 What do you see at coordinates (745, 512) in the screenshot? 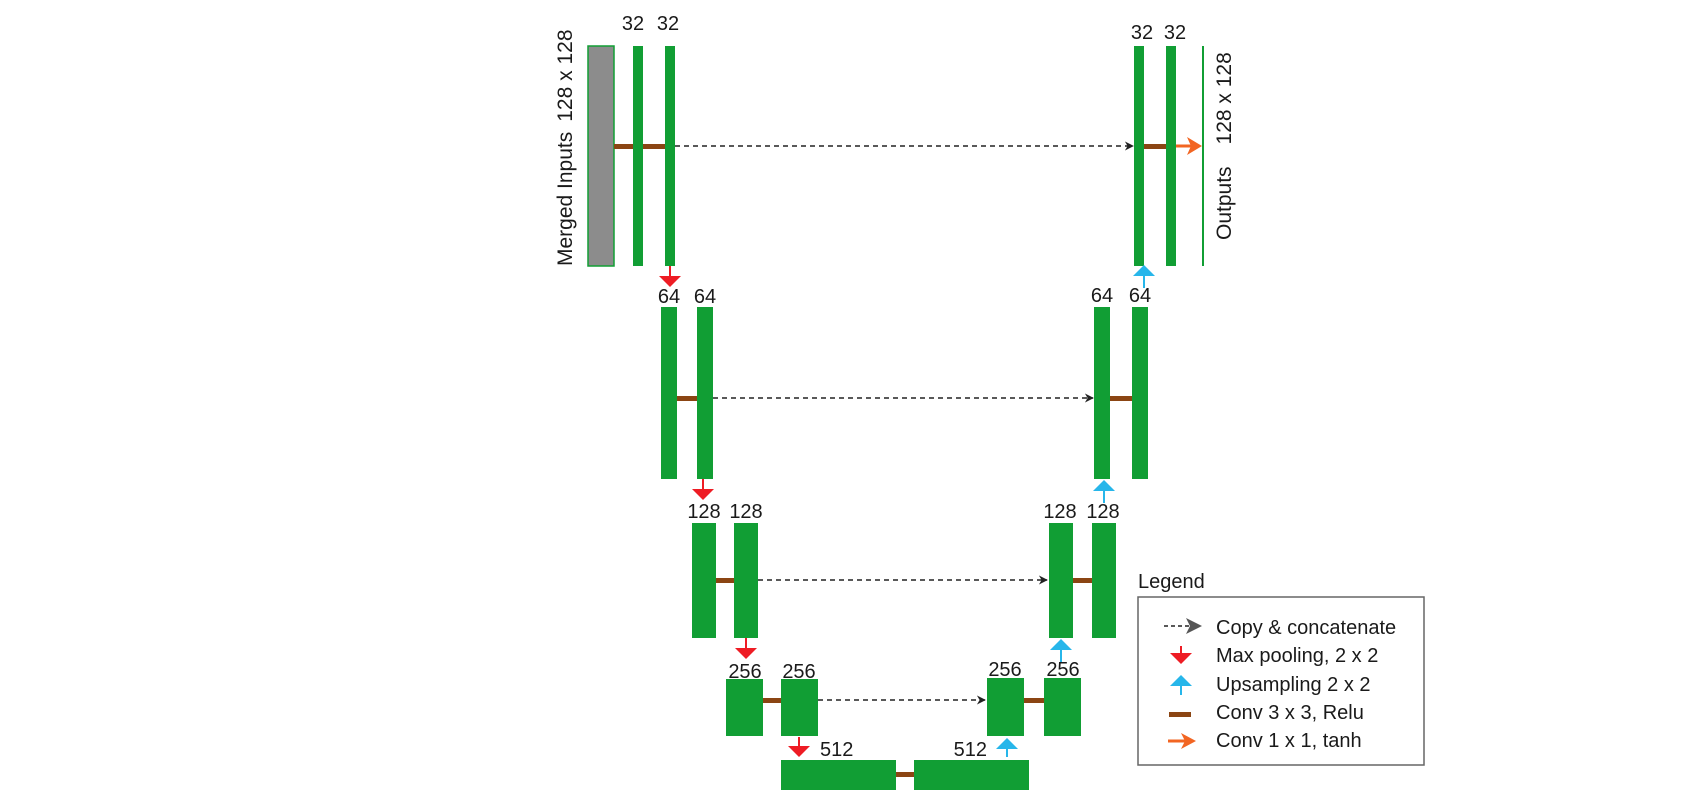
I see `enc3-channels-b: 128` at bounding box center [745, 512].